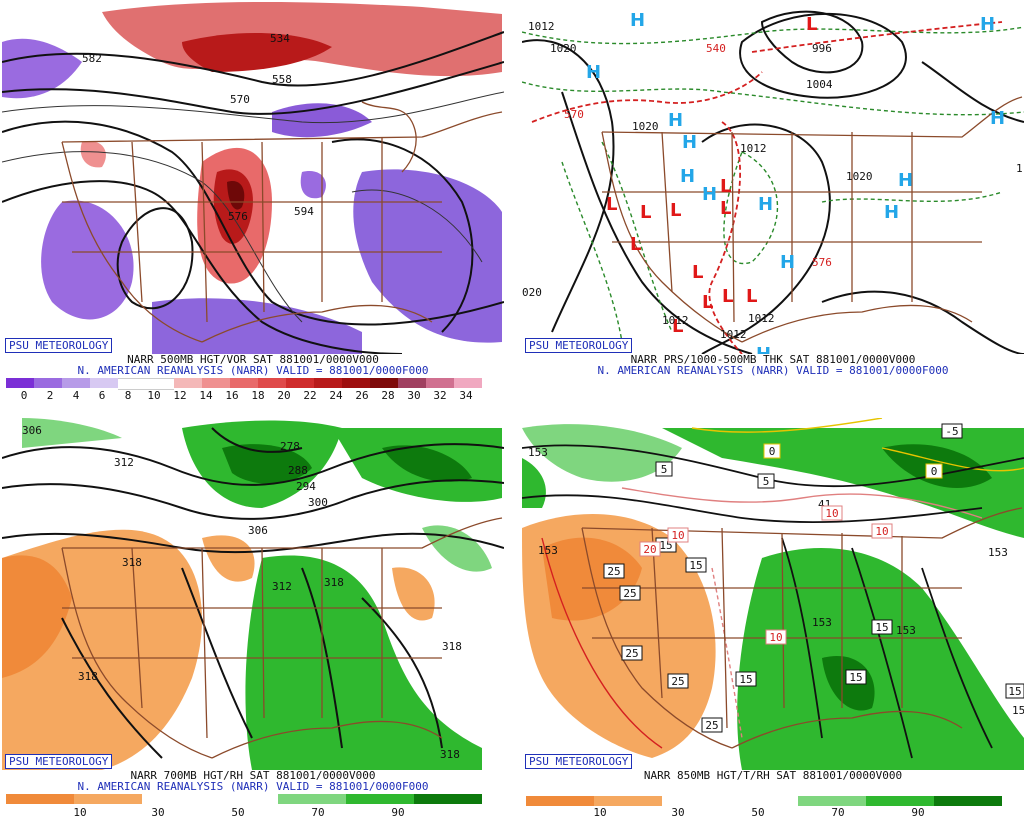 The height and width of the screenshot is (819, 1024). What do you see at coordinates (822, 262) in the screenshot?
I see `thickness-label: 576` at bounding box center [822, 262].